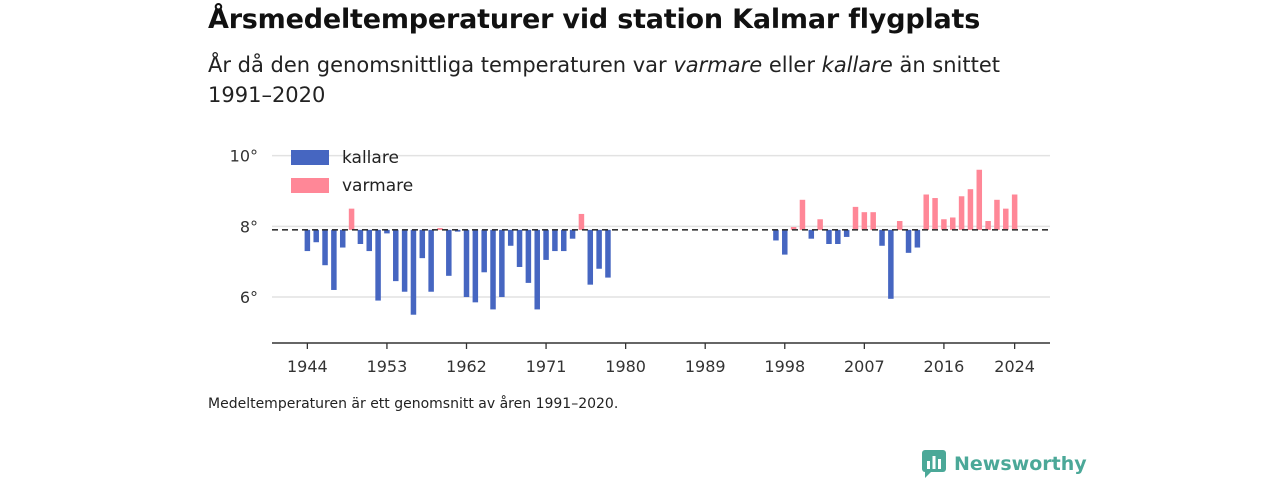 This screenshot has width=1280, height=480. Describe the element at coordinates (466, 366) in the screenshot. I see `x-tick-label: 1962` at that location.